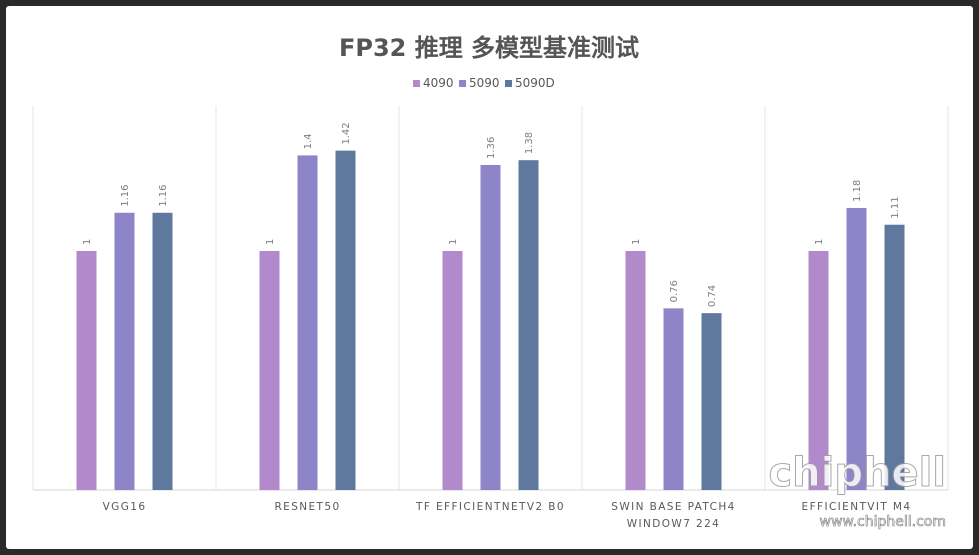 The width and height of the screenshot is (979, 555). What do you see at coordinates (895, 207) in the screenshot?
I see `value-label: 1.11` at bounding box center [895, 207].